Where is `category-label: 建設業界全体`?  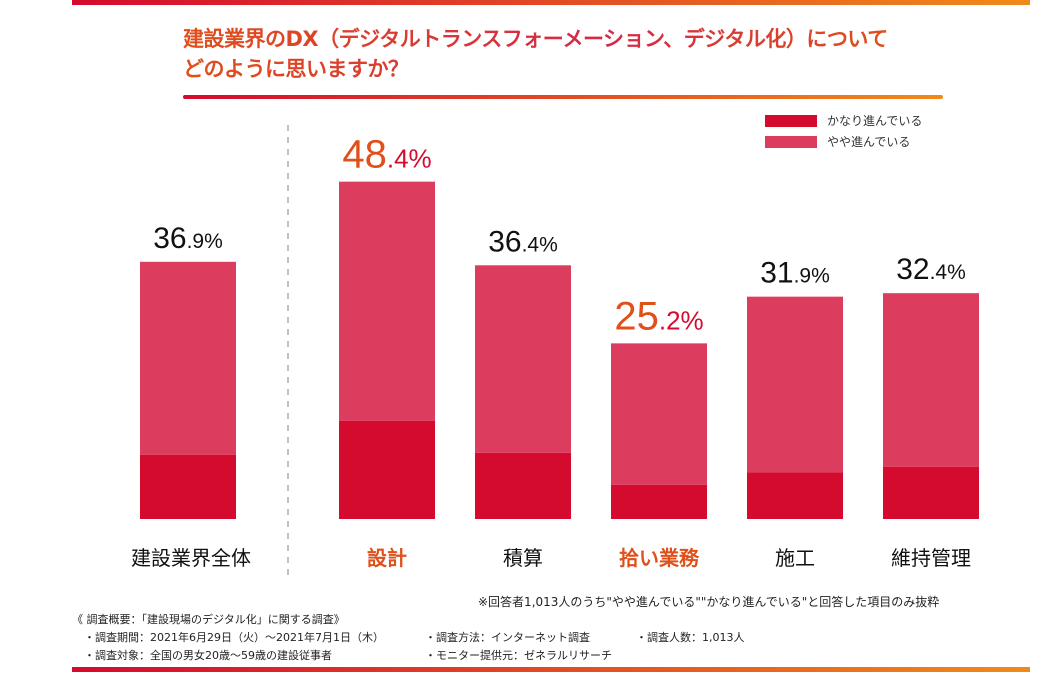 category-label: 建設業界全体 is located at coordinates (191, 558).